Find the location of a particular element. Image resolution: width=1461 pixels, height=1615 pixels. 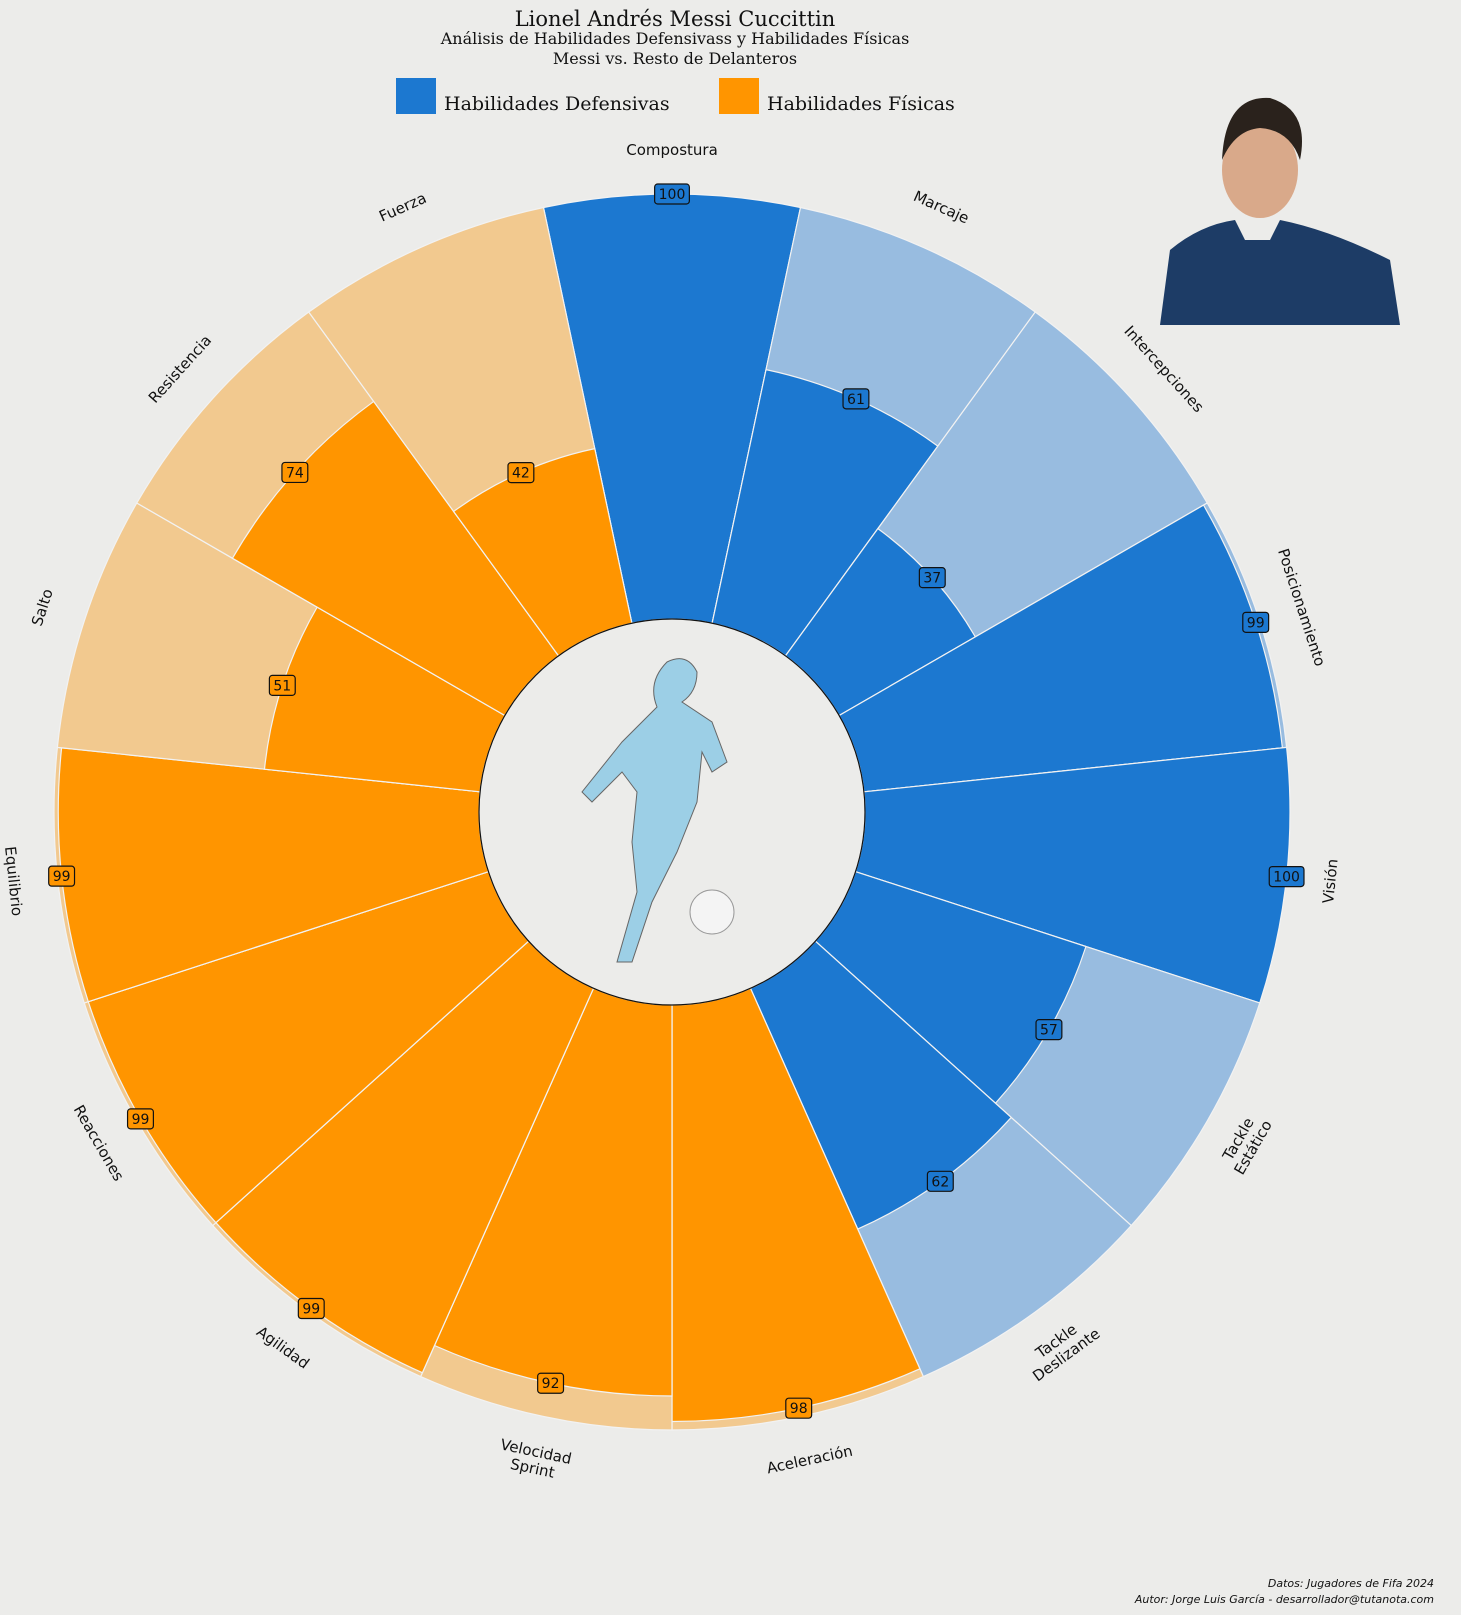

value-label: 62 is located at coordinates (940, 1182).